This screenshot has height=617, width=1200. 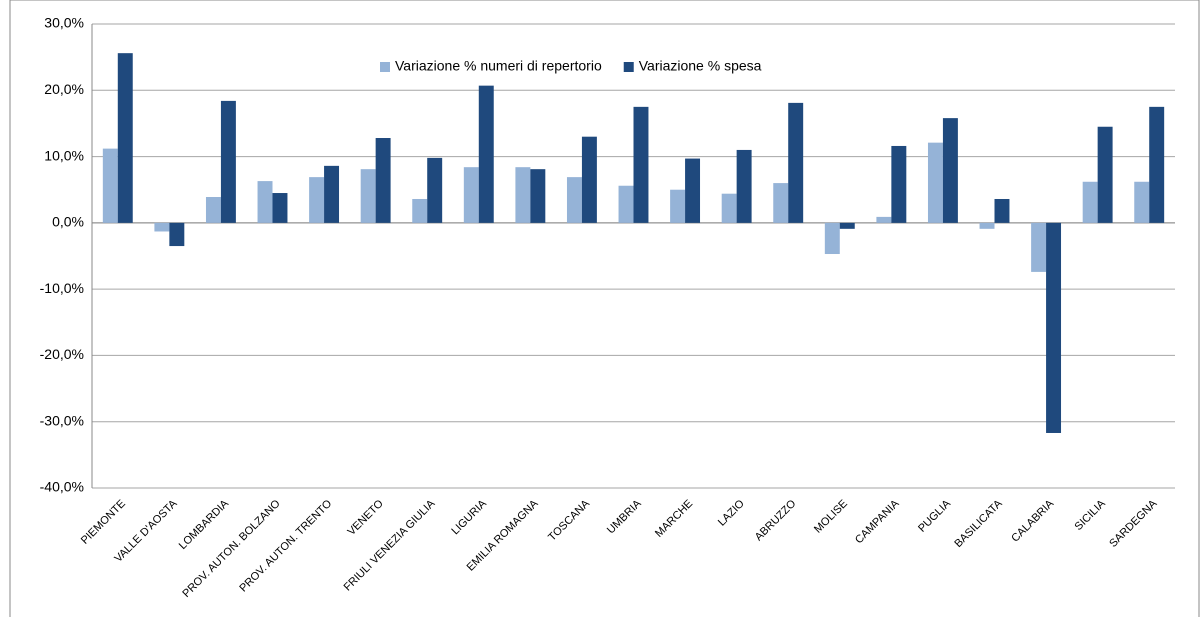 I want to click on y-tick-label: 10,0%, so click(x=64, y=155).